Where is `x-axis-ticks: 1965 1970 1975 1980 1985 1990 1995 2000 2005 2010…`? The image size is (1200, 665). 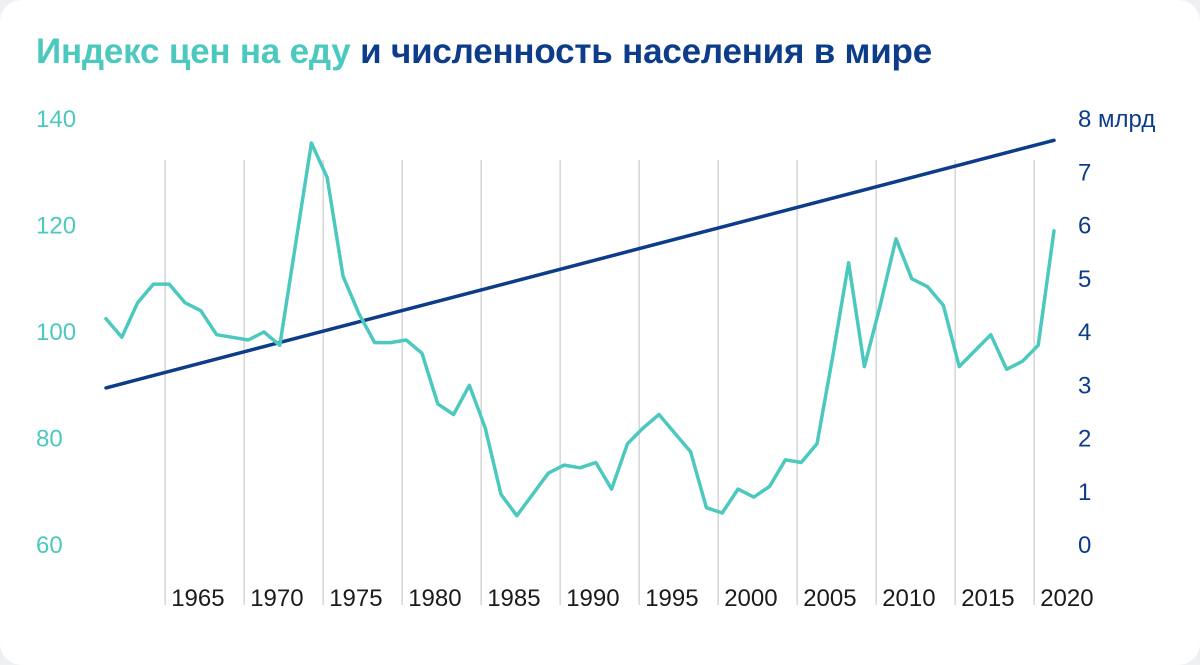
x-axis-ticks: 1965 1970 1975 1980 1985 1990 1995 2000 2005 2010… is located at coordinates (632, 598).